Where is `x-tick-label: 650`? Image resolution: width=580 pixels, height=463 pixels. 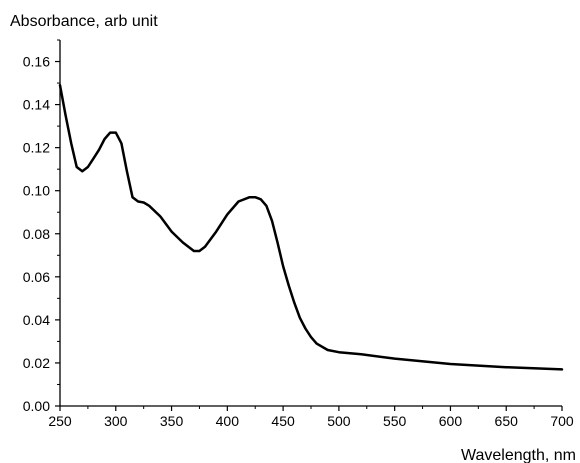 x-tick-label: 650 is located at coordinates (507, 421).